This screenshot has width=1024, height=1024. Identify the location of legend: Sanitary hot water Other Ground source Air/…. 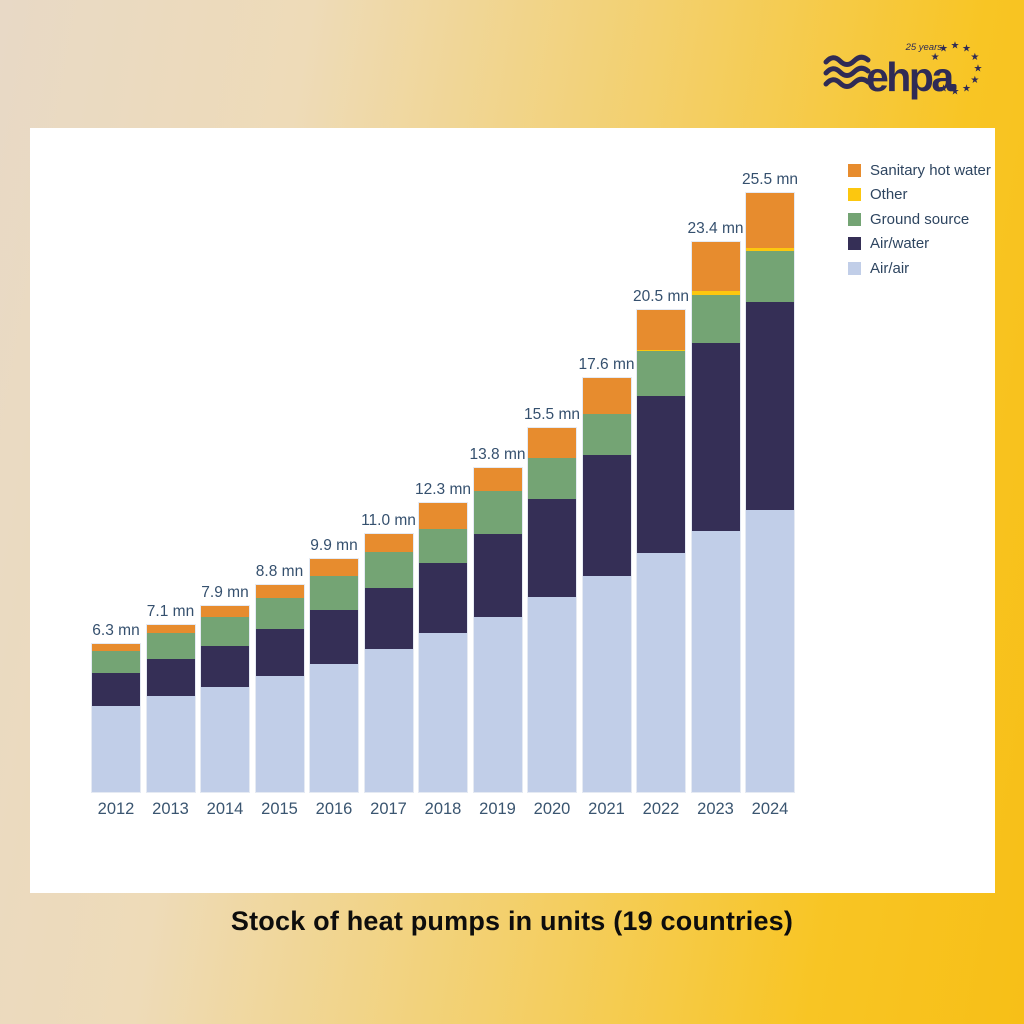
(919, 219).